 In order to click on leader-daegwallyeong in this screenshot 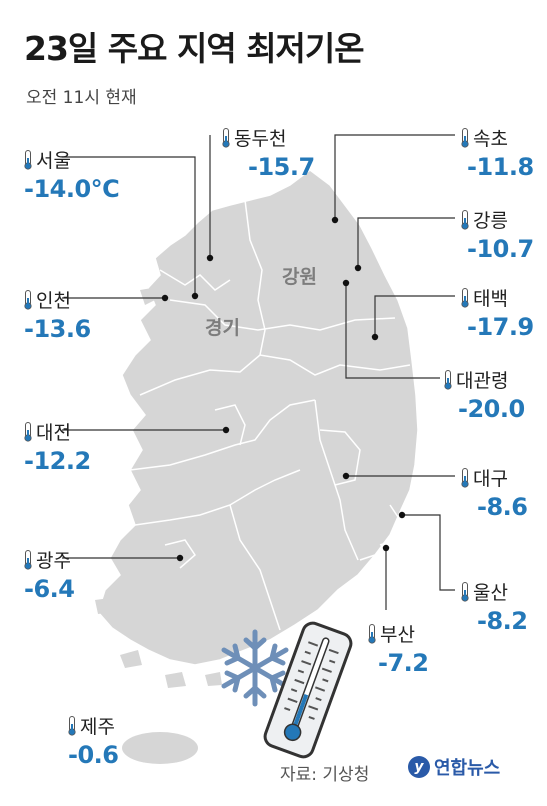, I will do `click(392, 331)`.